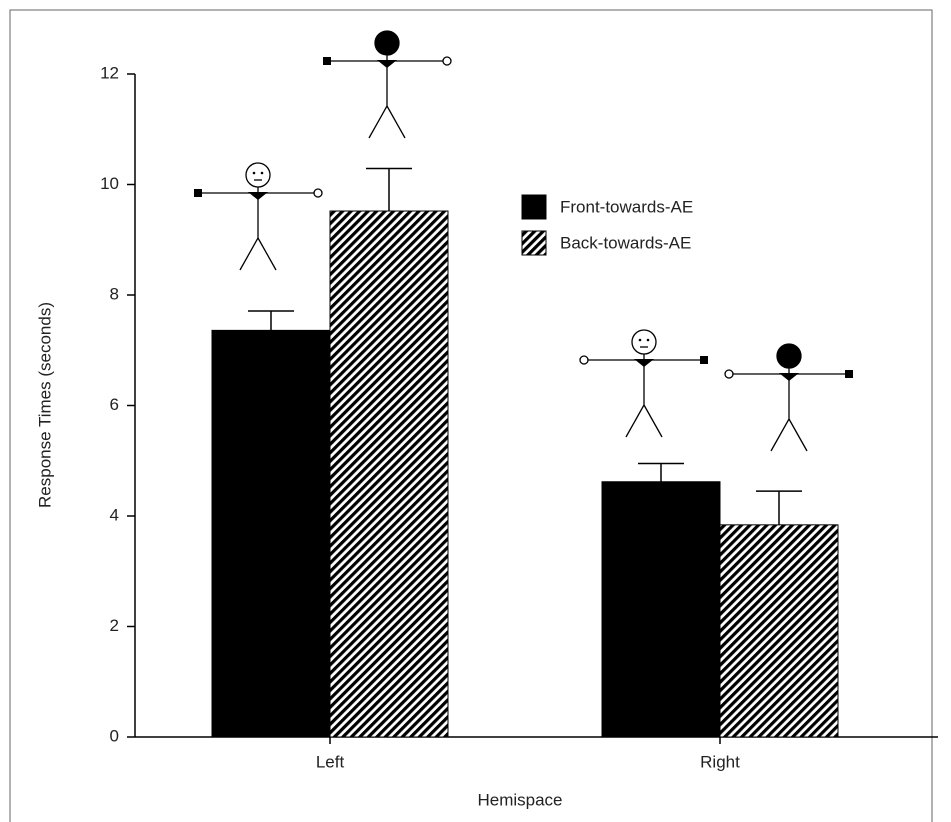  Describe the element at coordinates (109, 183) in the screenshot. I see `y-tick-label: 10` at that location.